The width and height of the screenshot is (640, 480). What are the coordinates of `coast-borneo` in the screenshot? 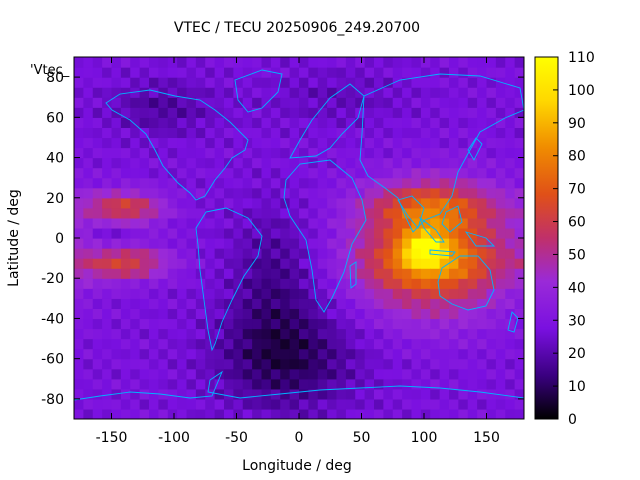 It's located at (452, 219).